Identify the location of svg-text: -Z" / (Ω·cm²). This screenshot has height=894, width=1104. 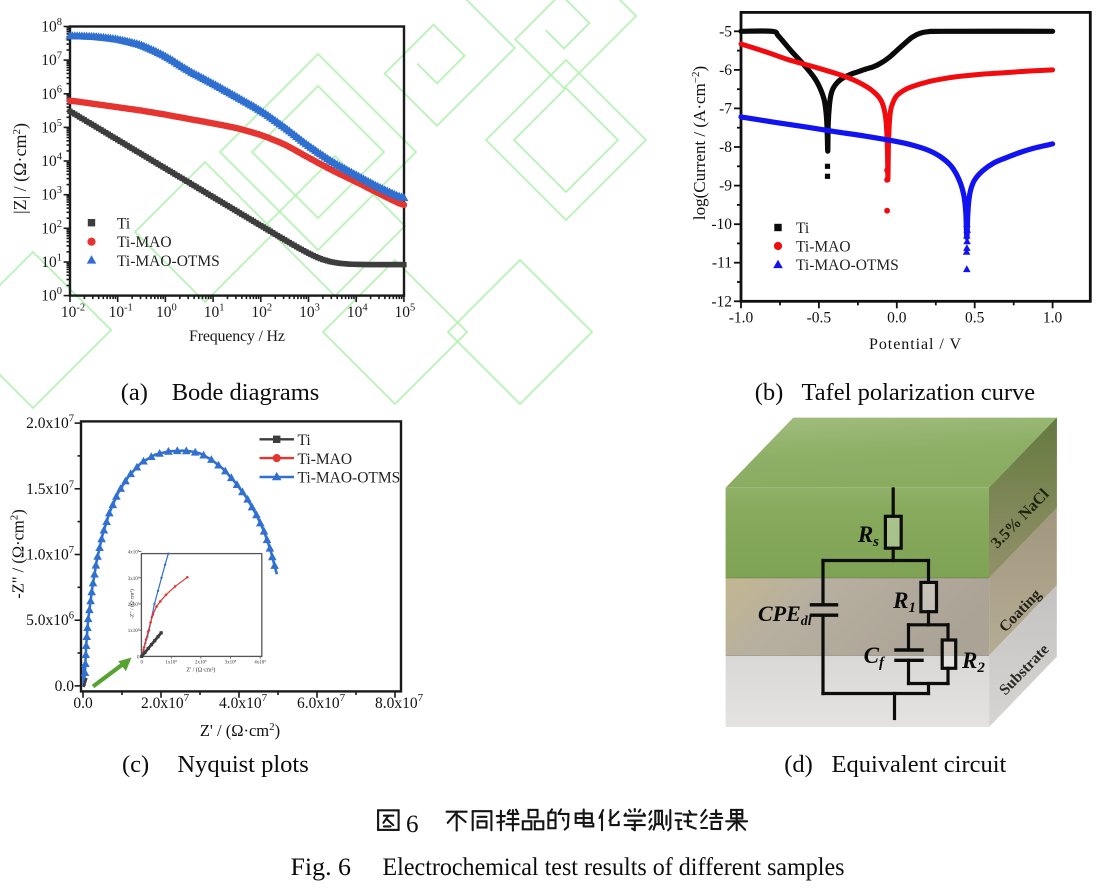
(132, 604).